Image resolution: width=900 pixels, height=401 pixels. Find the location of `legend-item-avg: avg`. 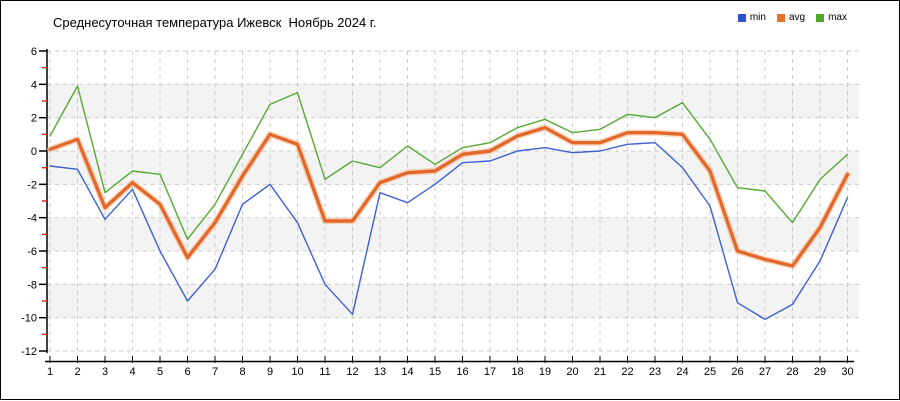

legend-item-avg: avg is located at coordinates (791, 17).